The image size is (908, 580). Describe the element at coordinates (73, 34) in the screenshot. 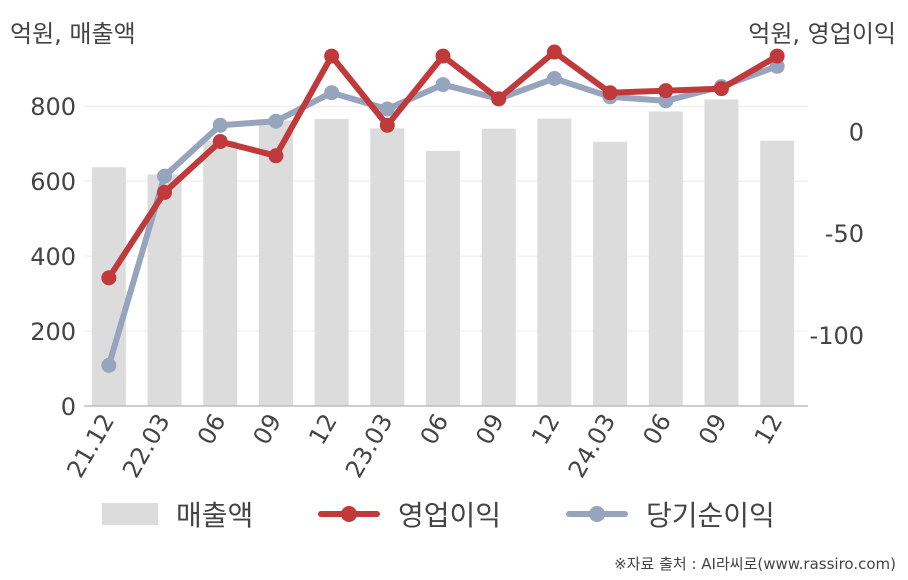

I see `left-axis-unit-label: 억원, 매출액` at that location.